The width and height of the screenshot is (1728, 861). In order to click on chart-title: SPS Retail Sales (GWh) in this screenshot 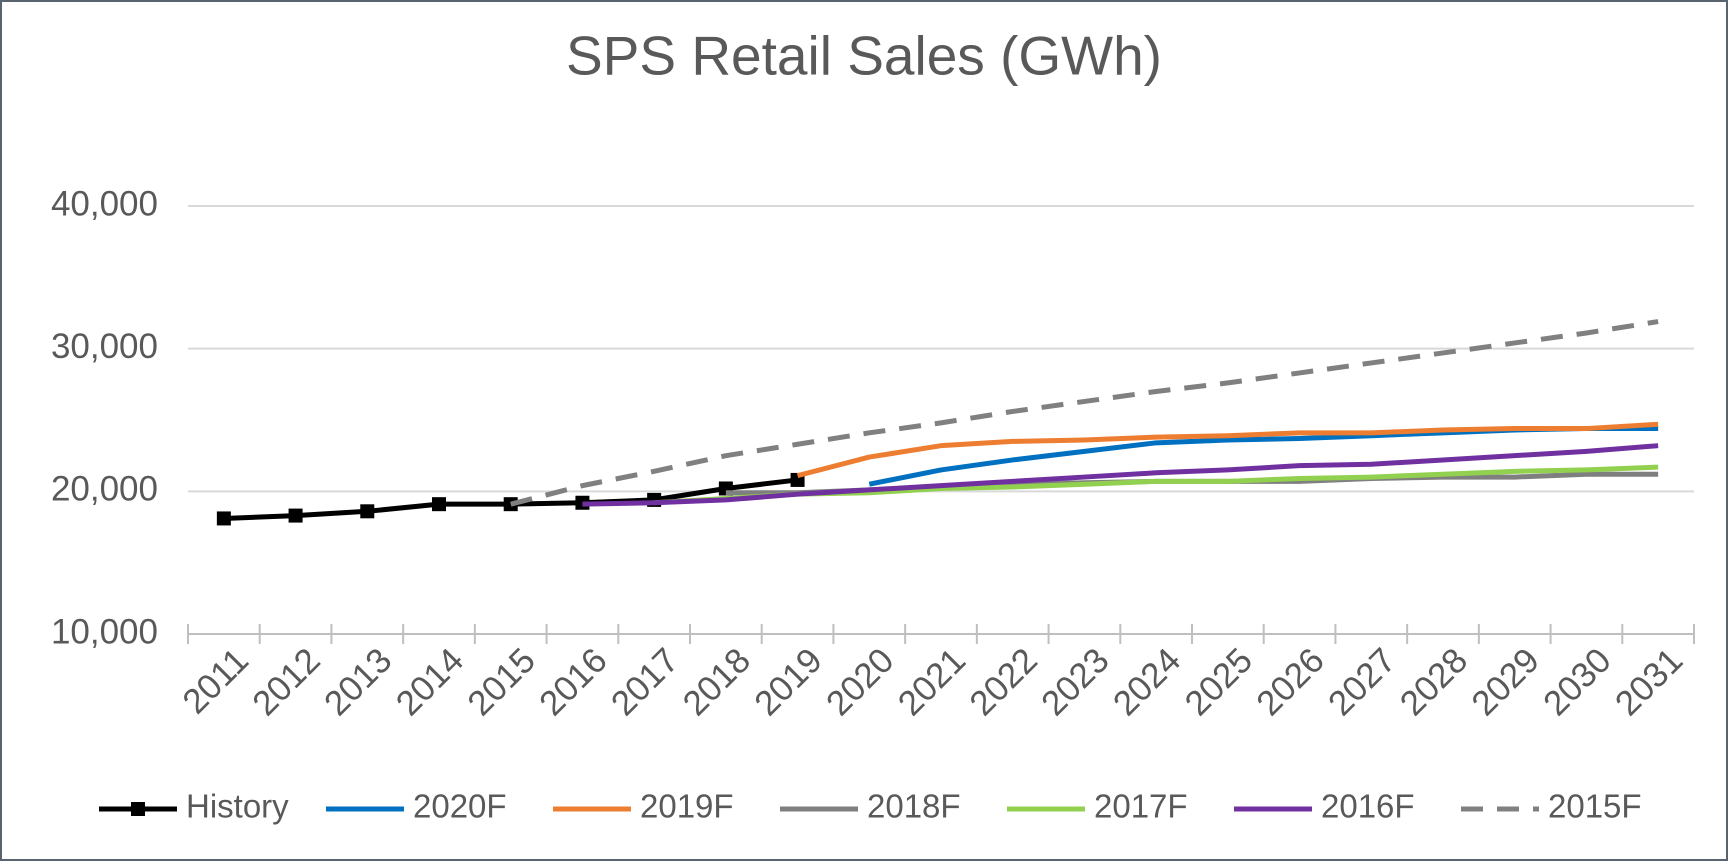, I will do `click(864, 56)`.